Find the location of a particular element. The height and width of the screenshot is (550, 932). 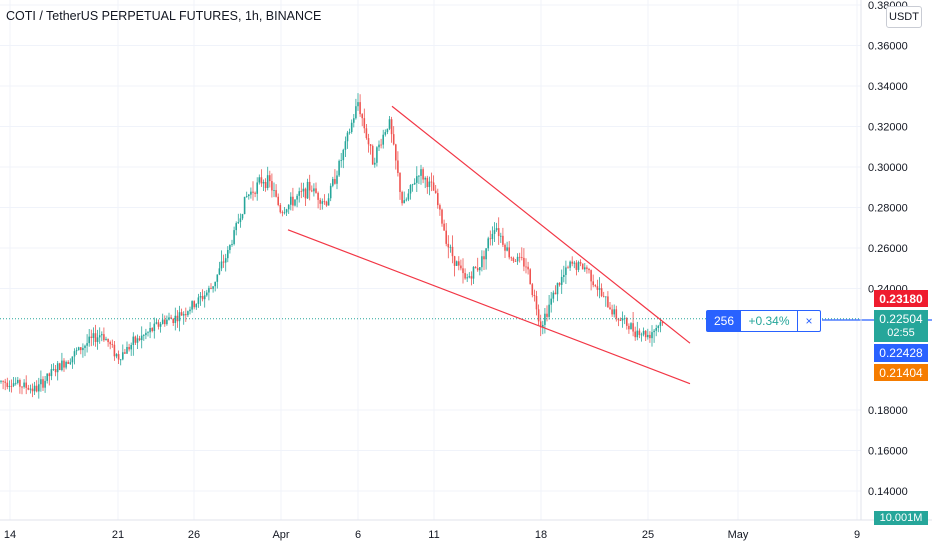

last-price-value: 0.22504 is located at coordinates (901, 319).